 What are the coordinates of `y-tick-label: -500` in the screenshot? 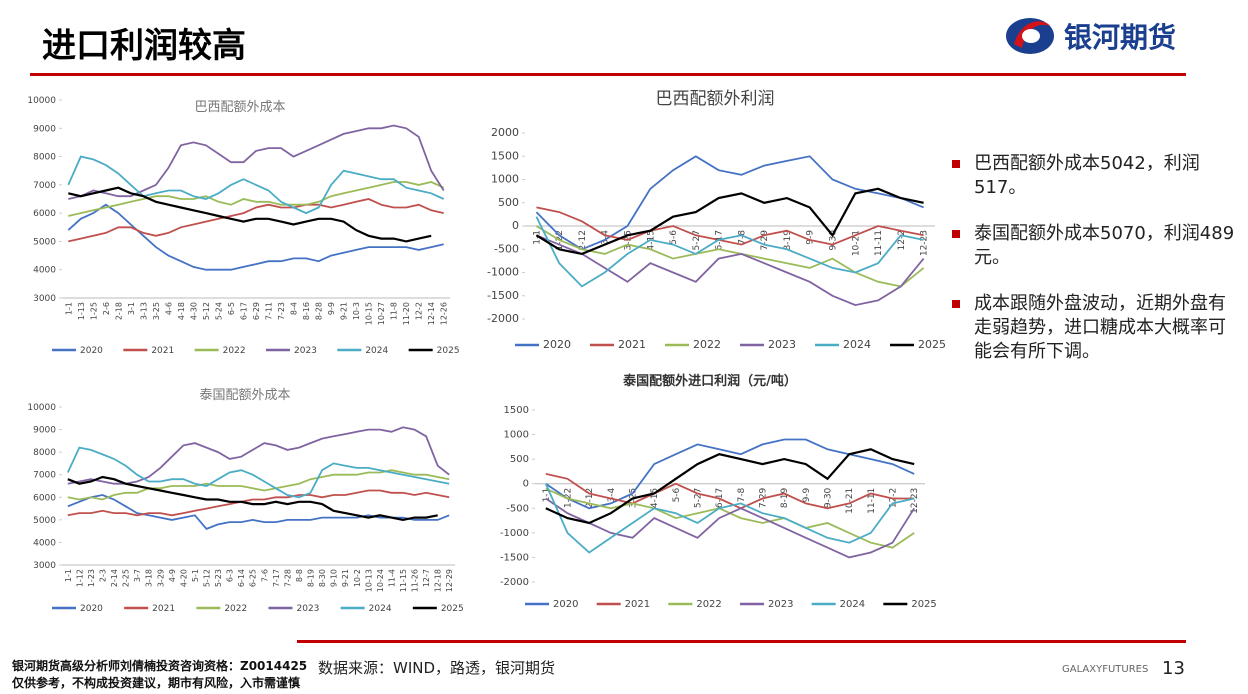 It's located at (506, 248).